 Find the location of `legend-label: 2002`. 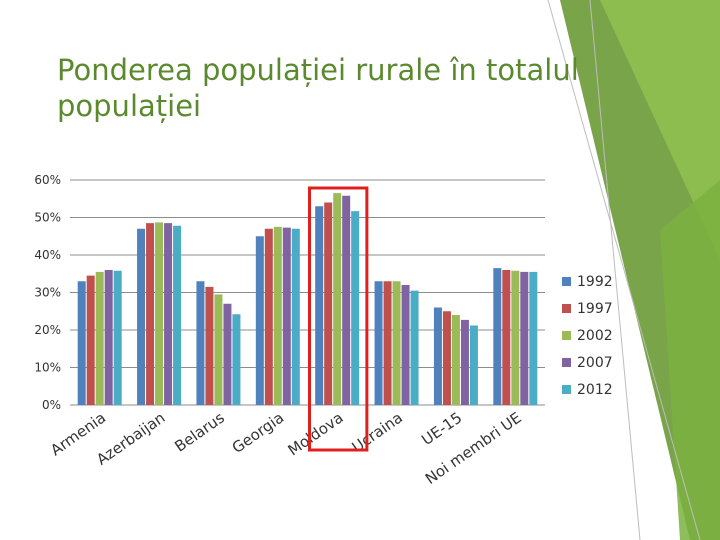

legend-label: 2002 is located at coordinates (595, 336).